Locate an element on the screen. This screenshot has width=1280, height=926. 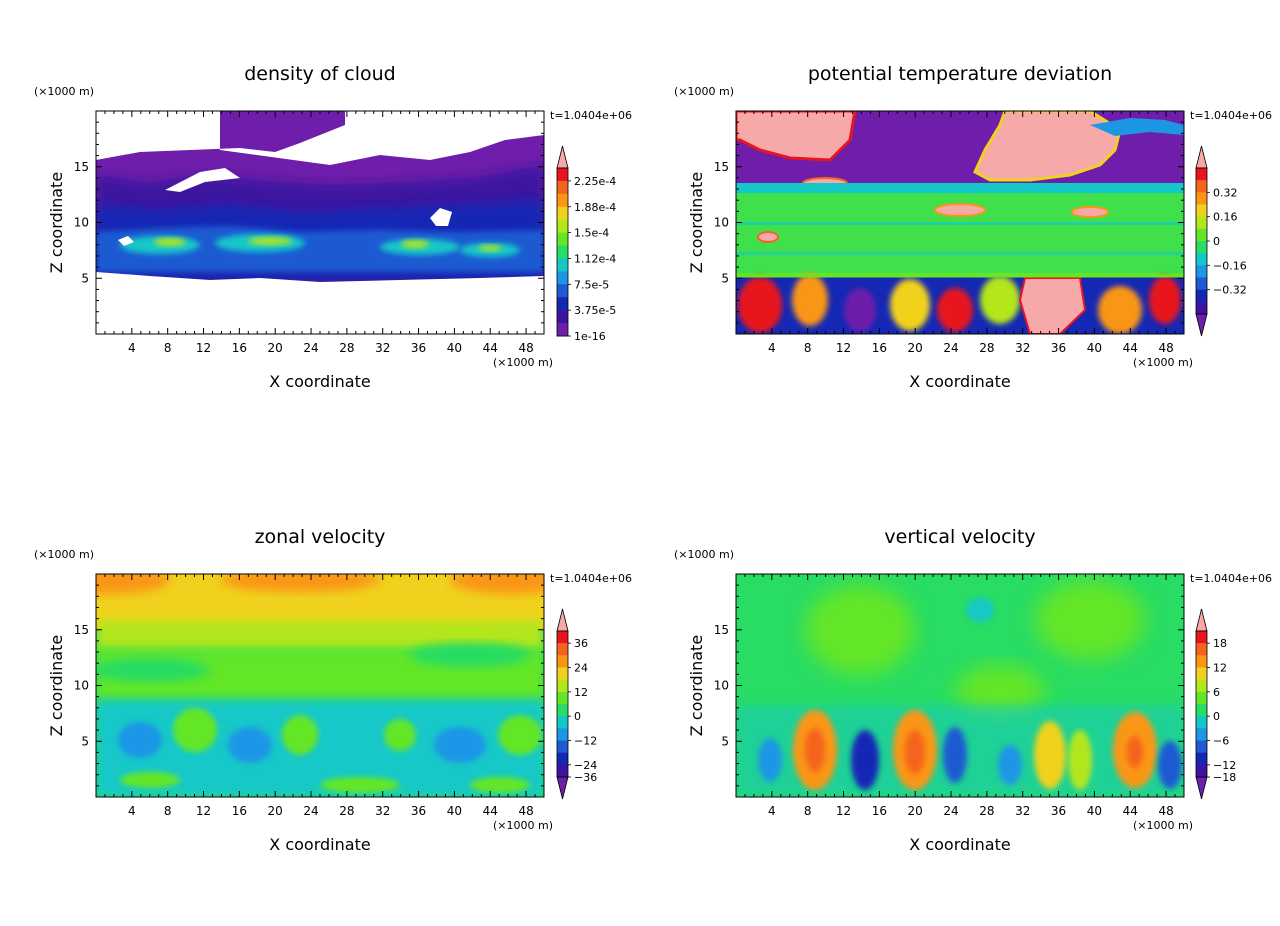
field-potential-temperature-deviation is located at coordinates (960, 222).